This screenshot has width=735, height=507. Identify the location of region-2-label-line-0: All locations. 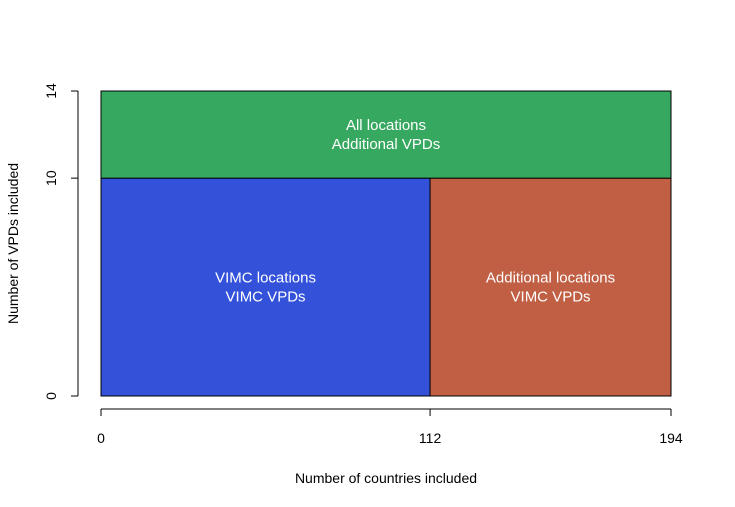
(386, 125).